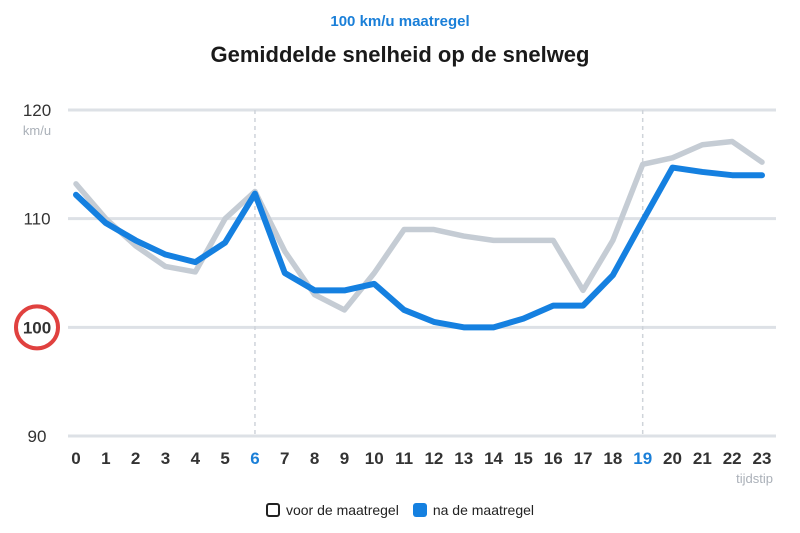 The image size is (800, 533). Describe the element at coordinates (344, 458) in the screenshot. I see `x-tick-label: 9` at that location.